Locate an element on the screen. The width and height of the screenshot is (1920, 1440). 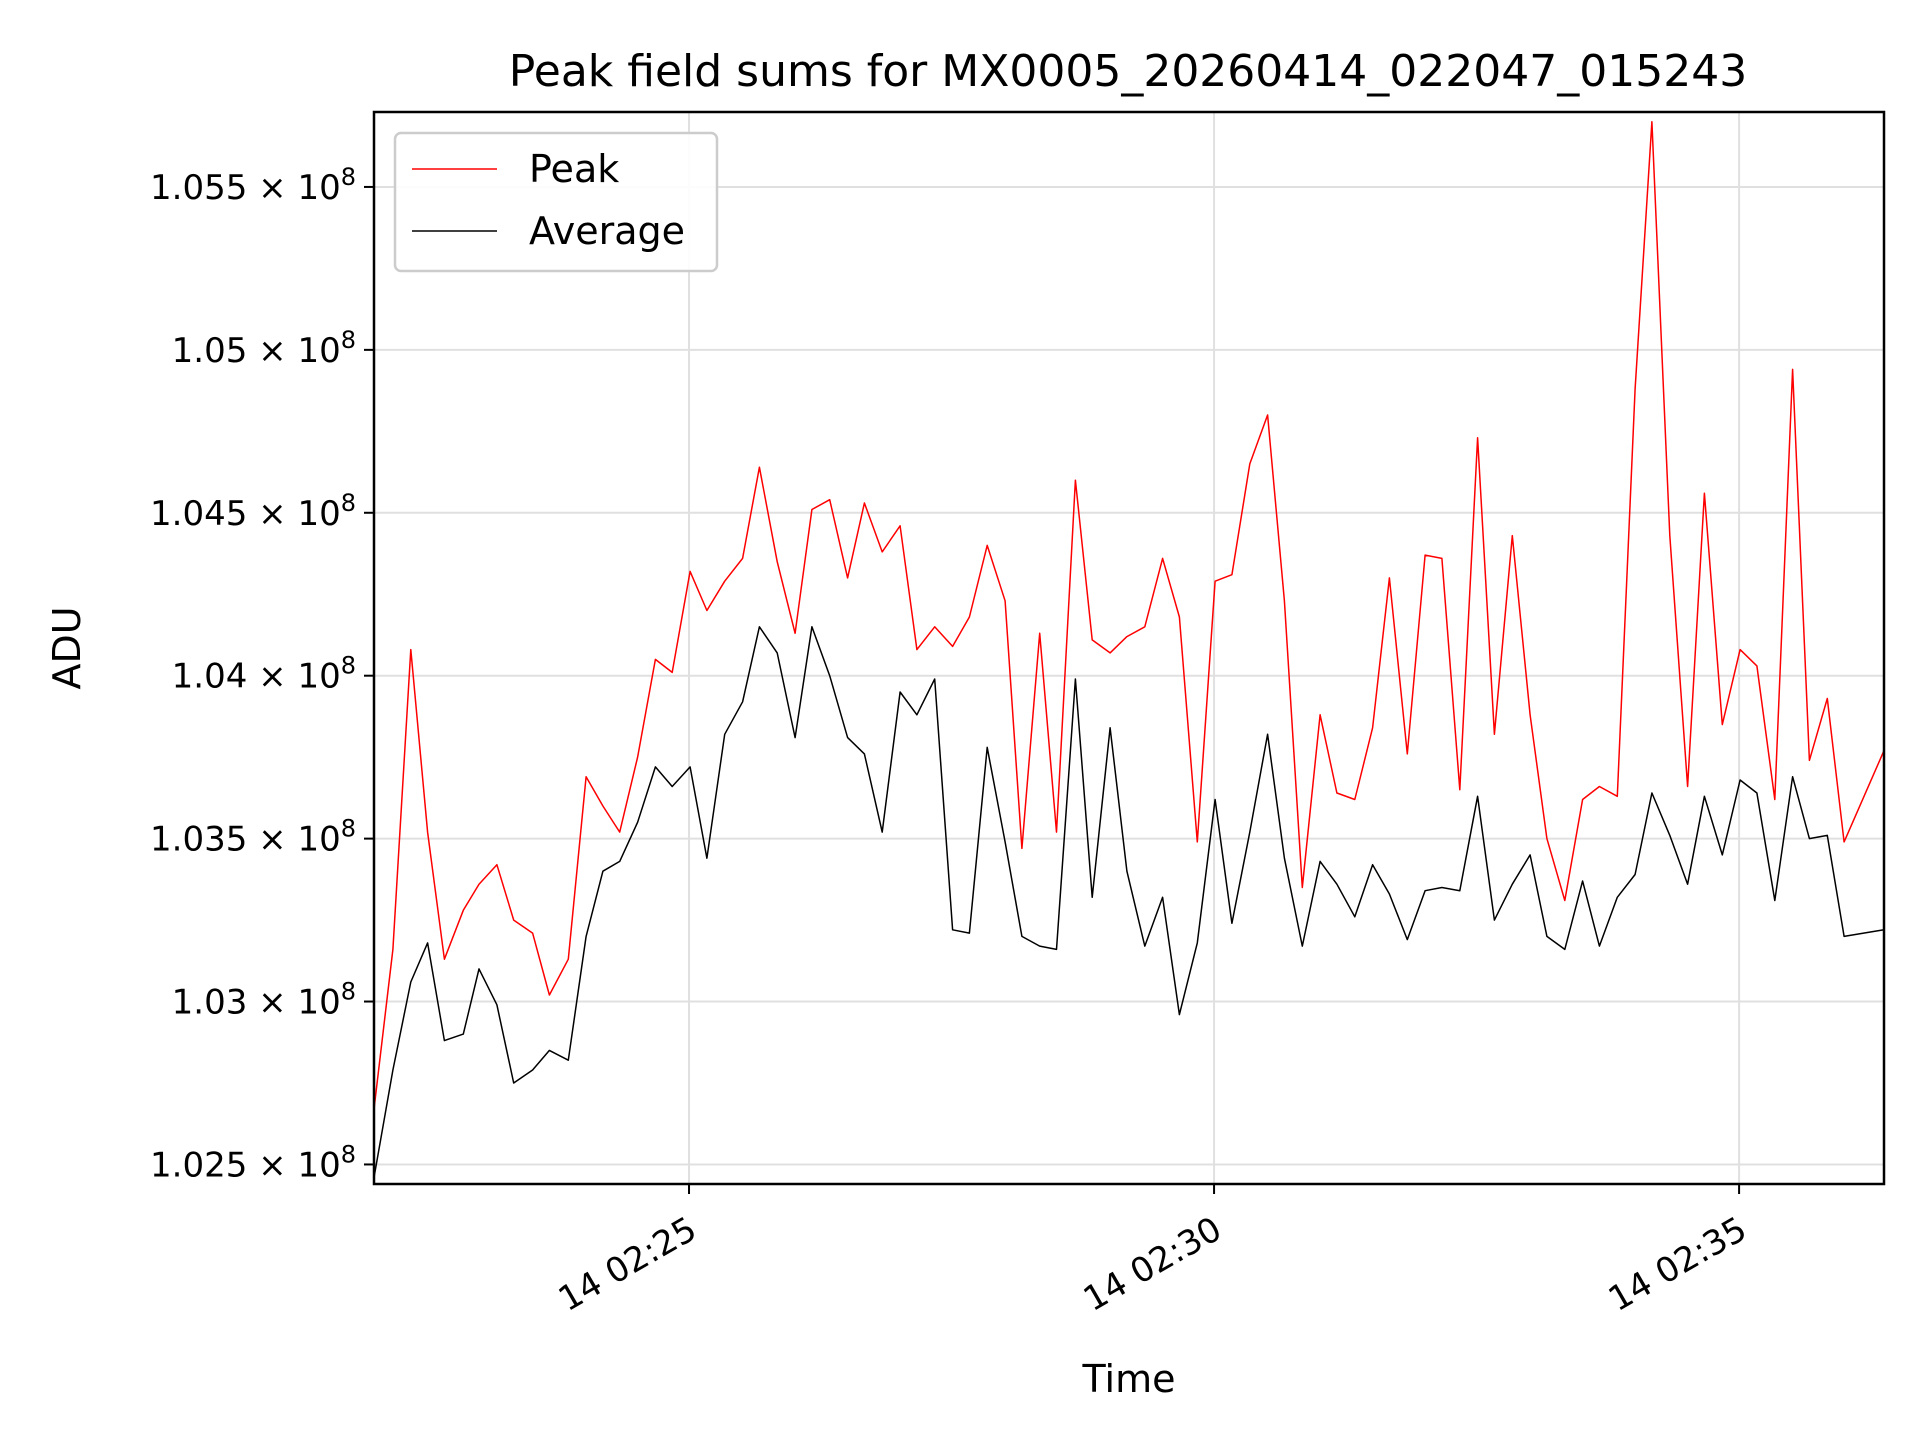
y-tick-label: 1.03 × 108 is located at coordinates (264, 1000).